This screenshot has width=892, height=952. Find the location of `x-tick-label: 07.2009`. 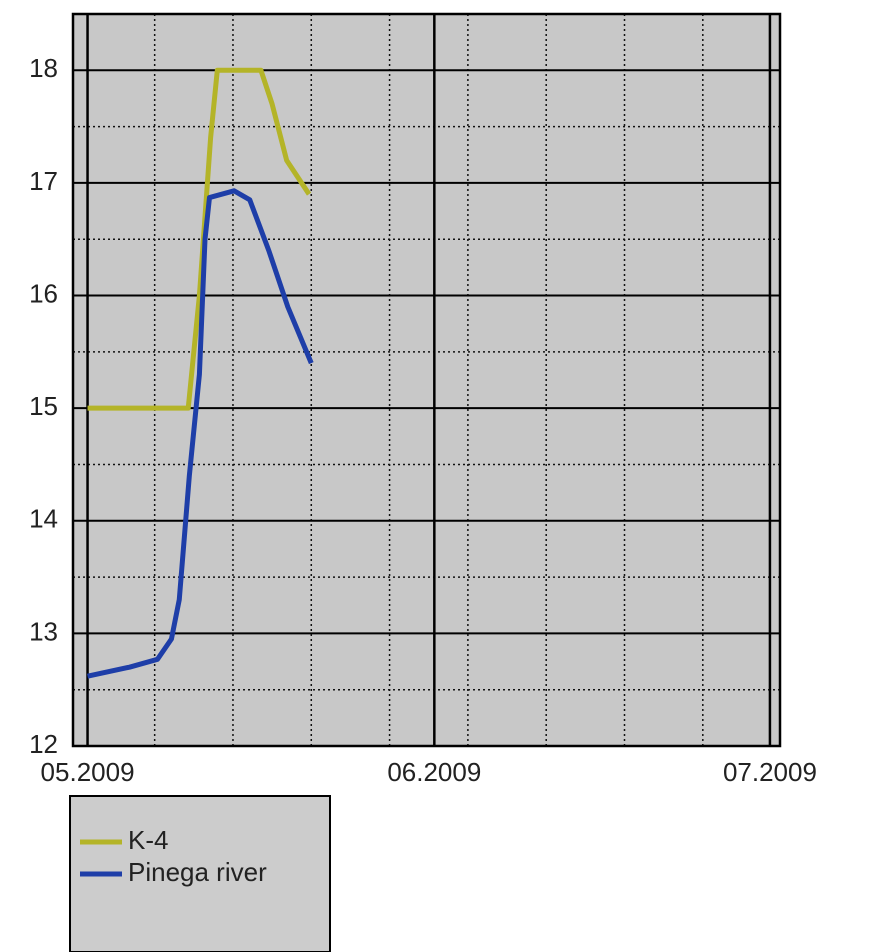

x-tick-label: 07.2009 is located at coordinates (770, 772).